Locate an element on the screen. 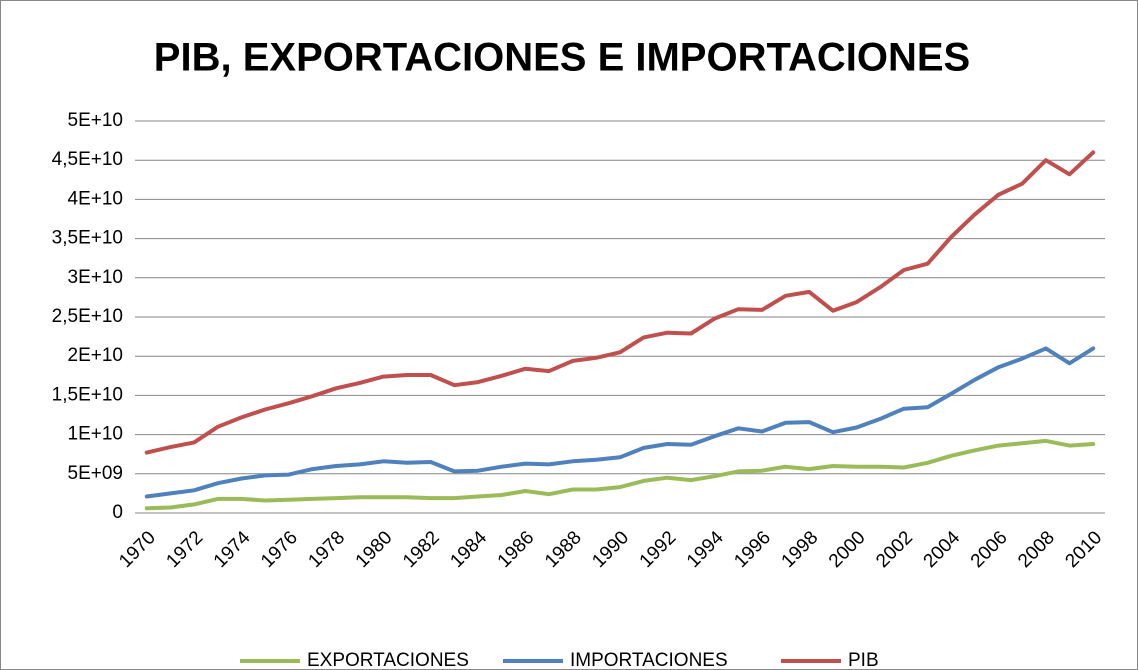  y-tick-label: 1,5E+10 is located at coordinates (87, 394).